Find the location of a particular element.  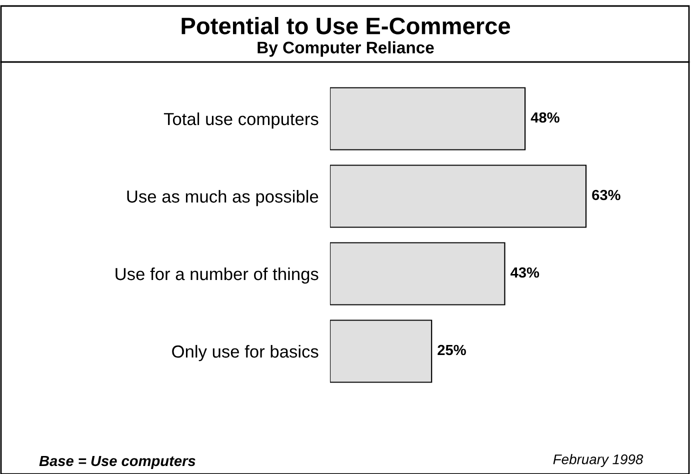

y-tick-label: Use as much as possible is located at coordinates (222, 198).